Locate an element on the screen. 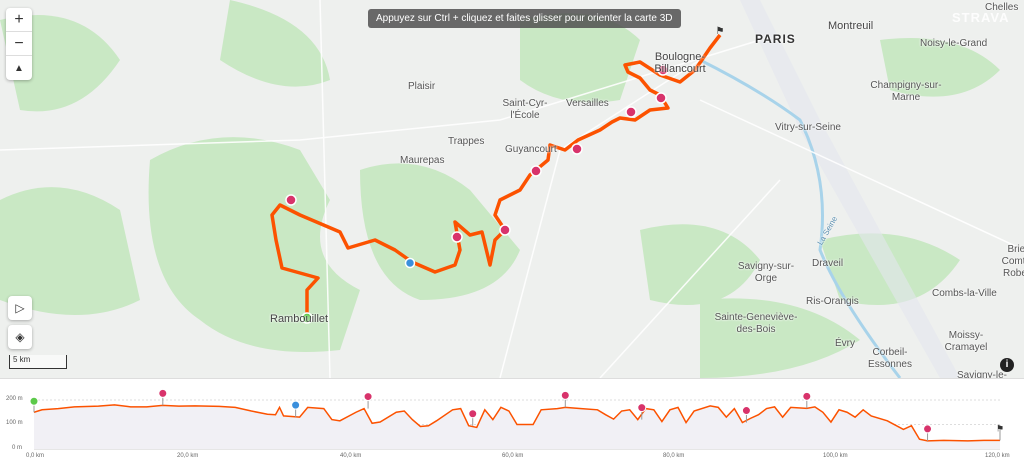 This screenshot has height=466, width=1024. map-label: PARIS is located at coordinates (775, 39).